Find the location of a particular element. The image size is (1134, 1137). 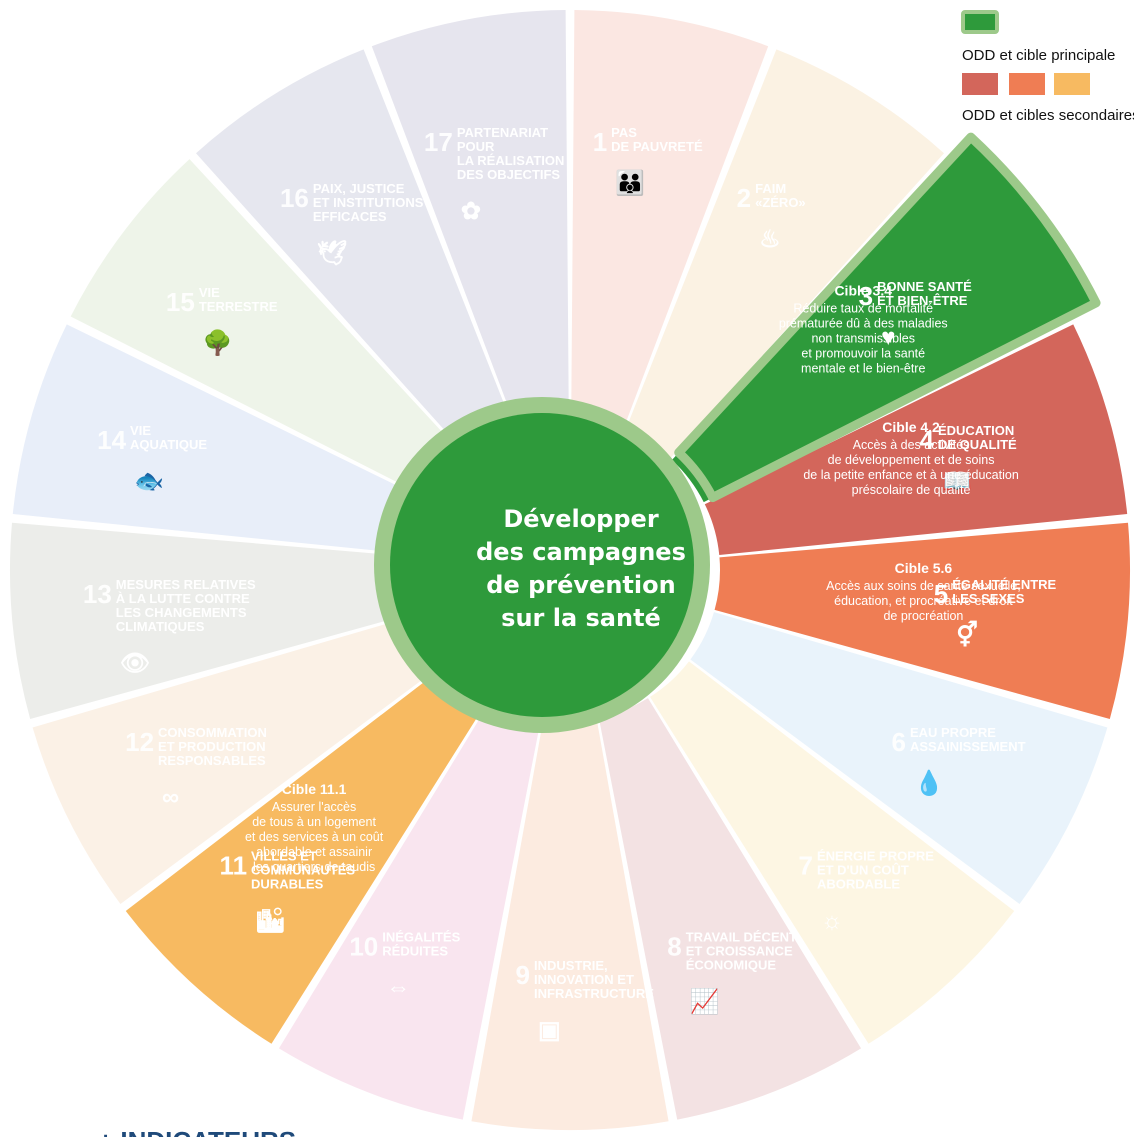

cible-line: prématurée dû à des maladies is located at coordinates (863, 323).